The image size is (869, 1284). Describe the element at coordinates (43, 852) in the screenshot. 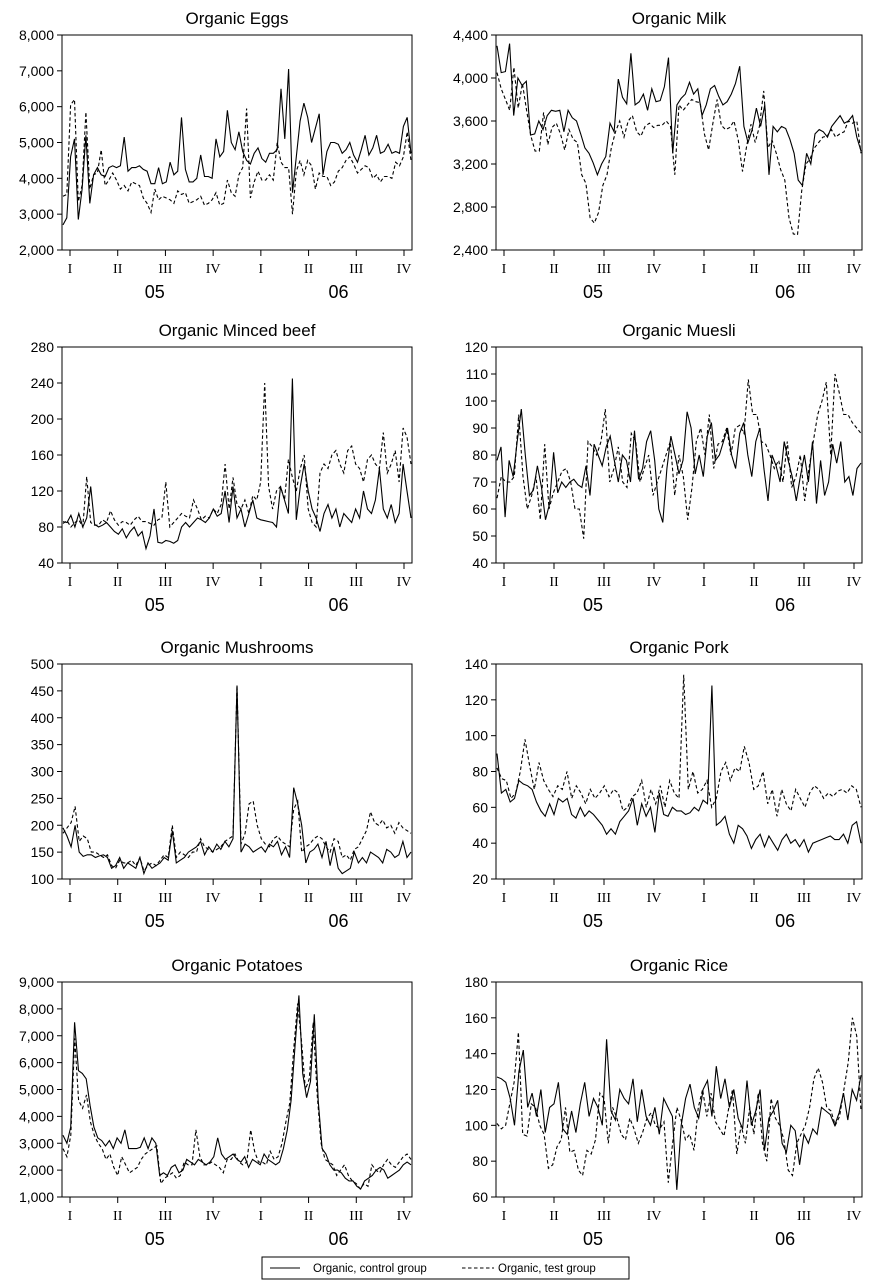

I see `y-tick-label: 150` at that location.